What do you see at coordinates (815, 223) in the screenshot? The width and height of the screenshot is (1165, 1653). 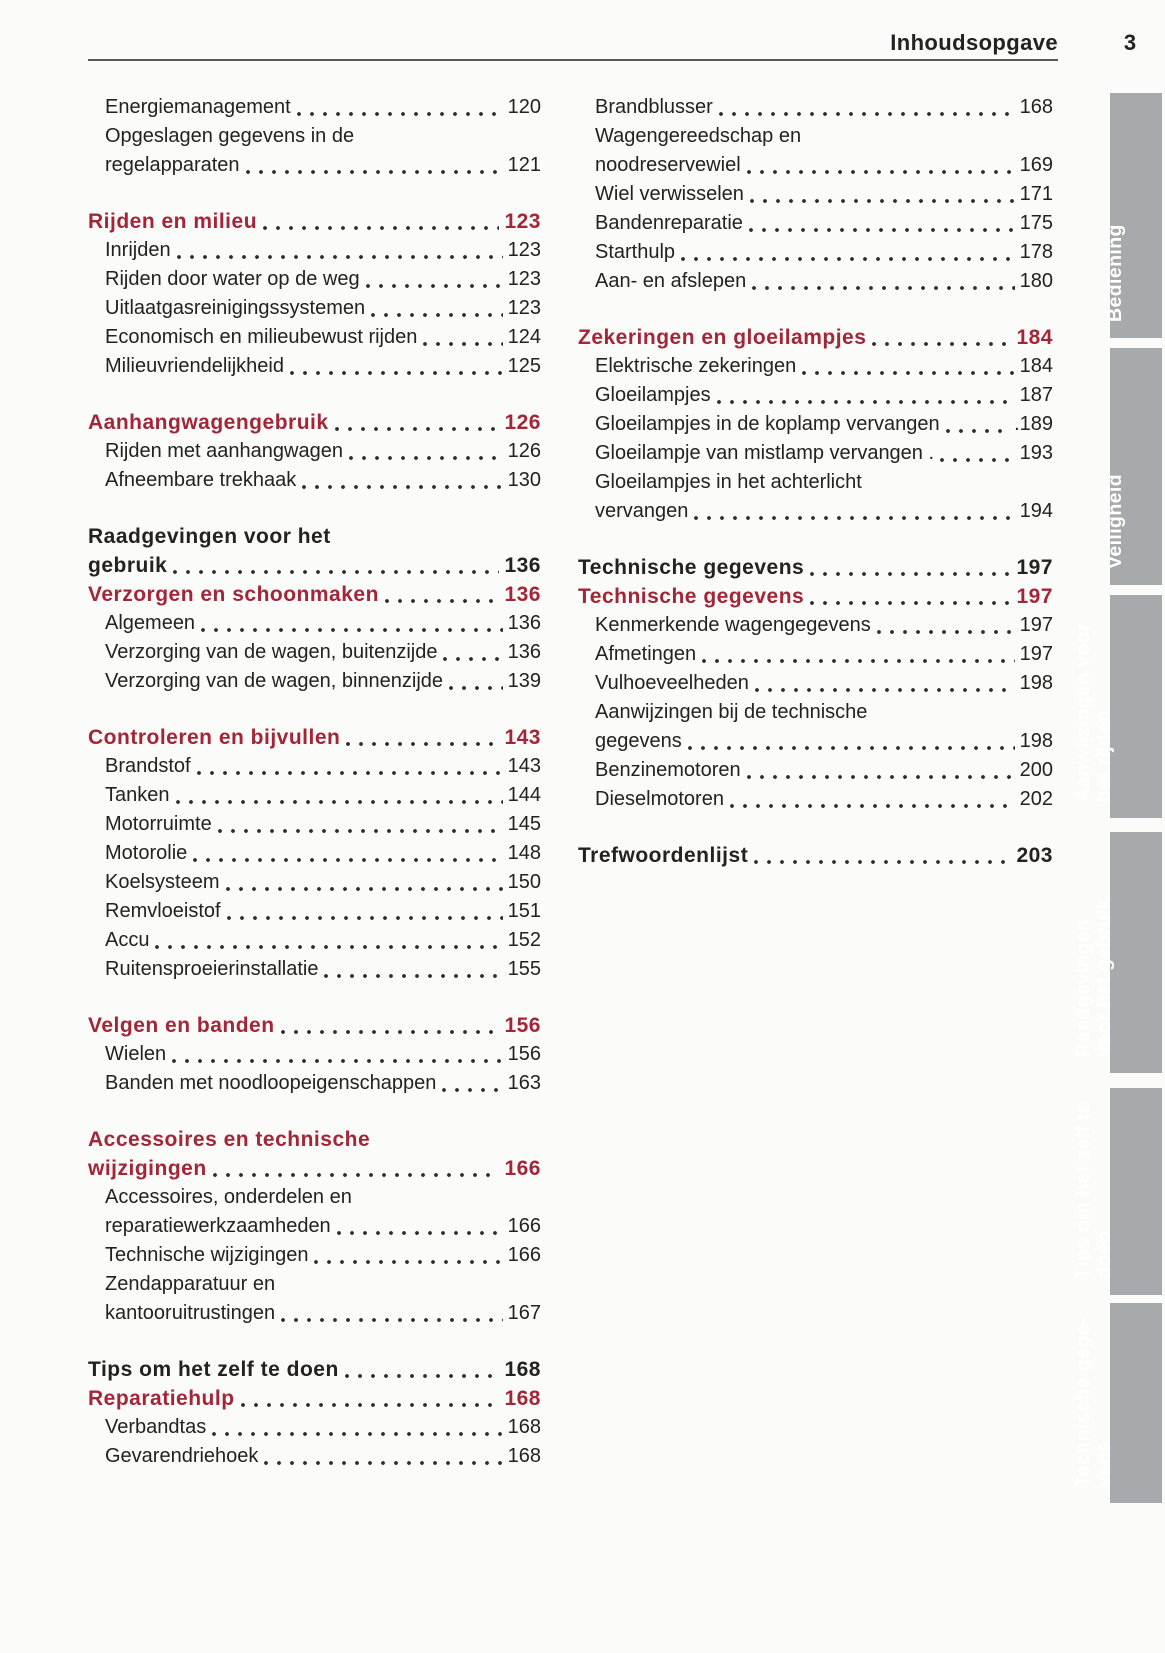 I see `toc-row: Bandenreparatie 175` at bounding box center [815, 223].